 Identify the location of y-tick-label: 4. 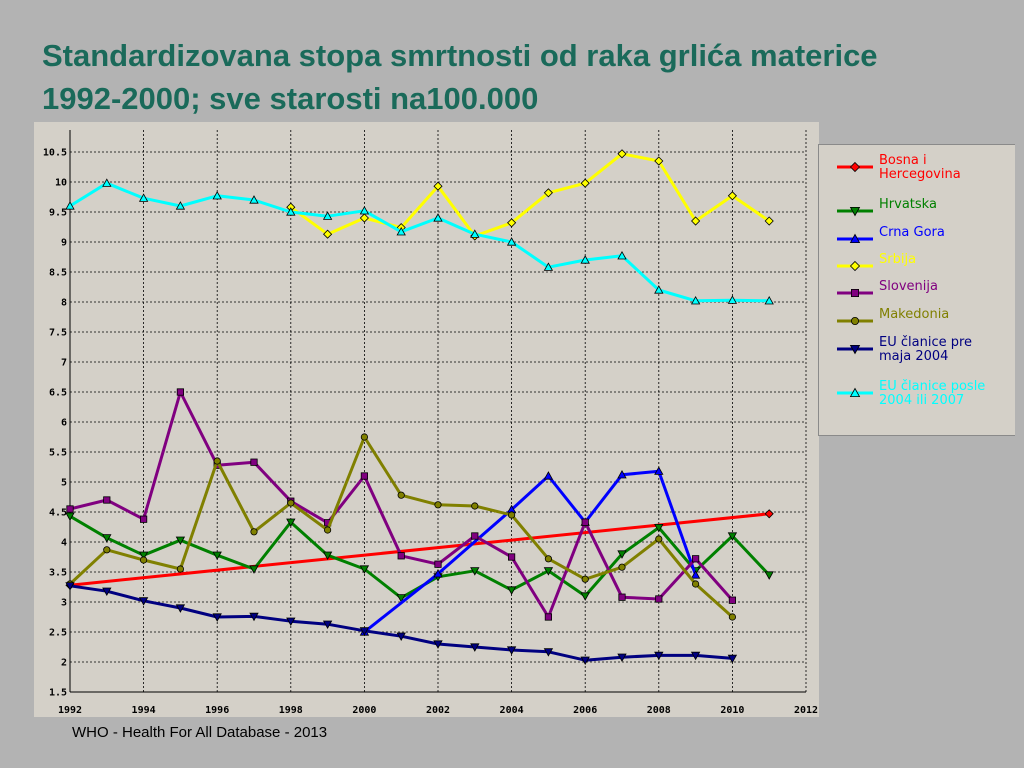
(64, 543).